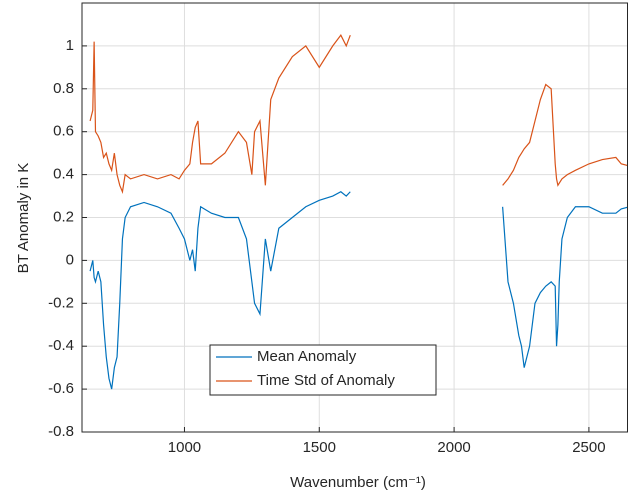  Describe the element at coordinates (23, 218) in the screenshot. I see `y-axis-label: BT Anomaly in K` at that location.